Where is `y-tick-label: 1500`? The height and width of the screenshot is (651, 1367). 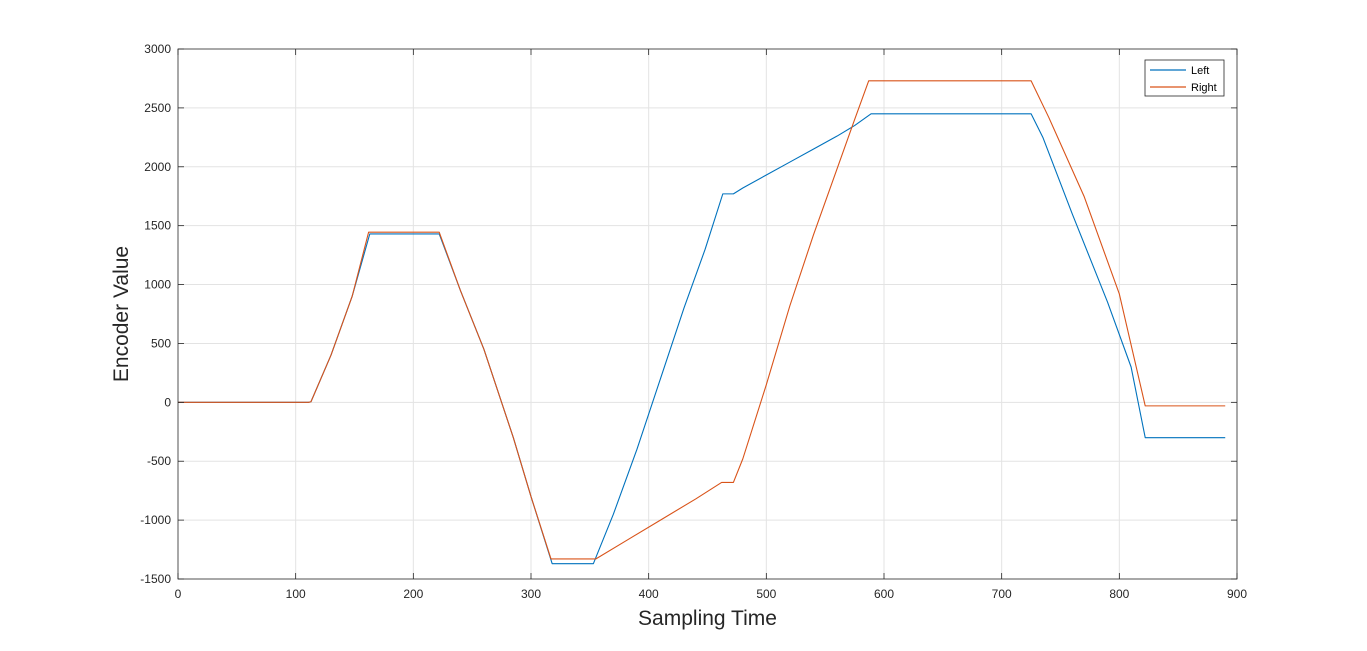
y-tick-label: 1500 is located at coordinates (157, 226).